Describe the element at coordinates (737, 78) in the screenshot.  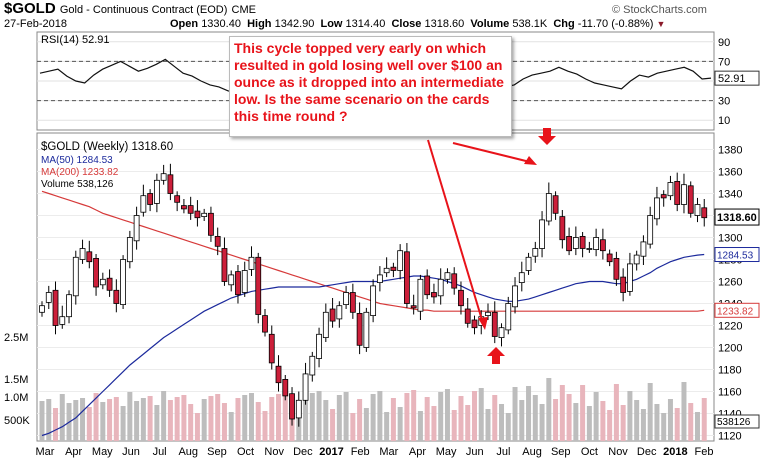
I see `rsi-last-value-box` at that location.